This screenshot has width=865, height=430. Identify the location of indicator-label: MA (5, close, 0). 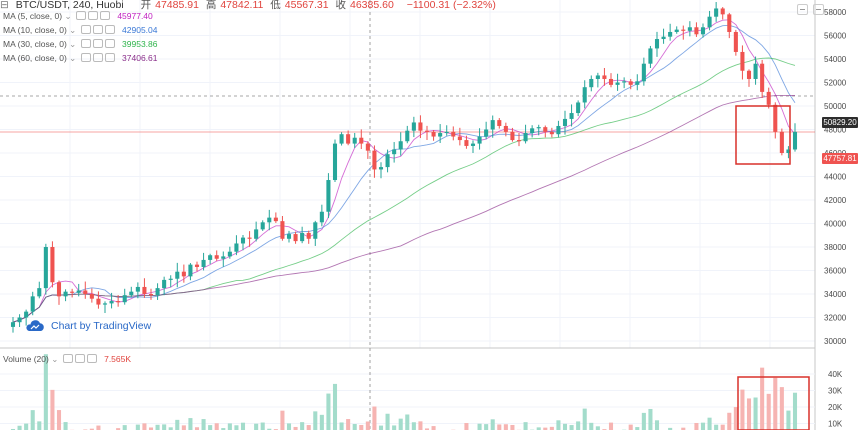
(33, 16).